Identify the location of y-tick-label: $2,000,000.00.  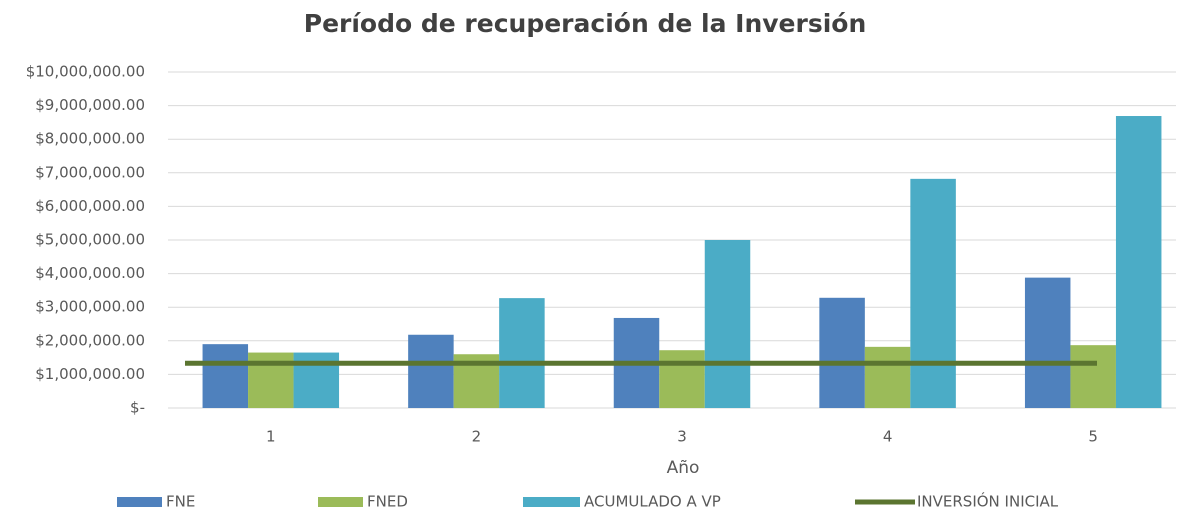
(90, 340).